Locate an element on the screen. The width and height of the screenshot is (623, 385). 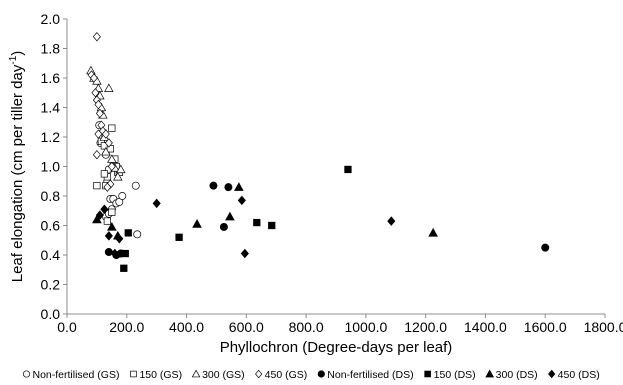
x-tick-label: 600.0 is located at coordinates (246, 327).